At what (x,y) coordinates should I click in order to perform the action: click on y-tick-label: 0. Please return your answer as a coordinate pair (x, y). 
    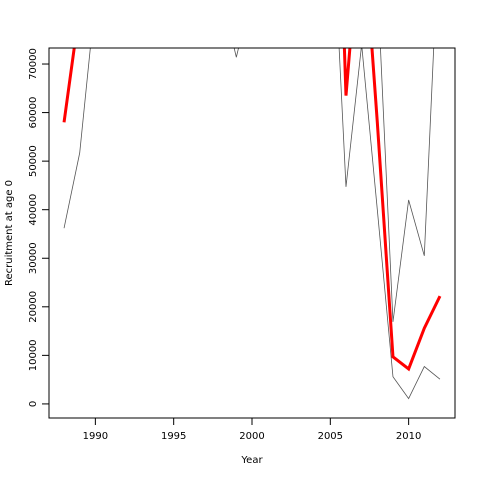
    Looking at the image, I should click on (33, 404).